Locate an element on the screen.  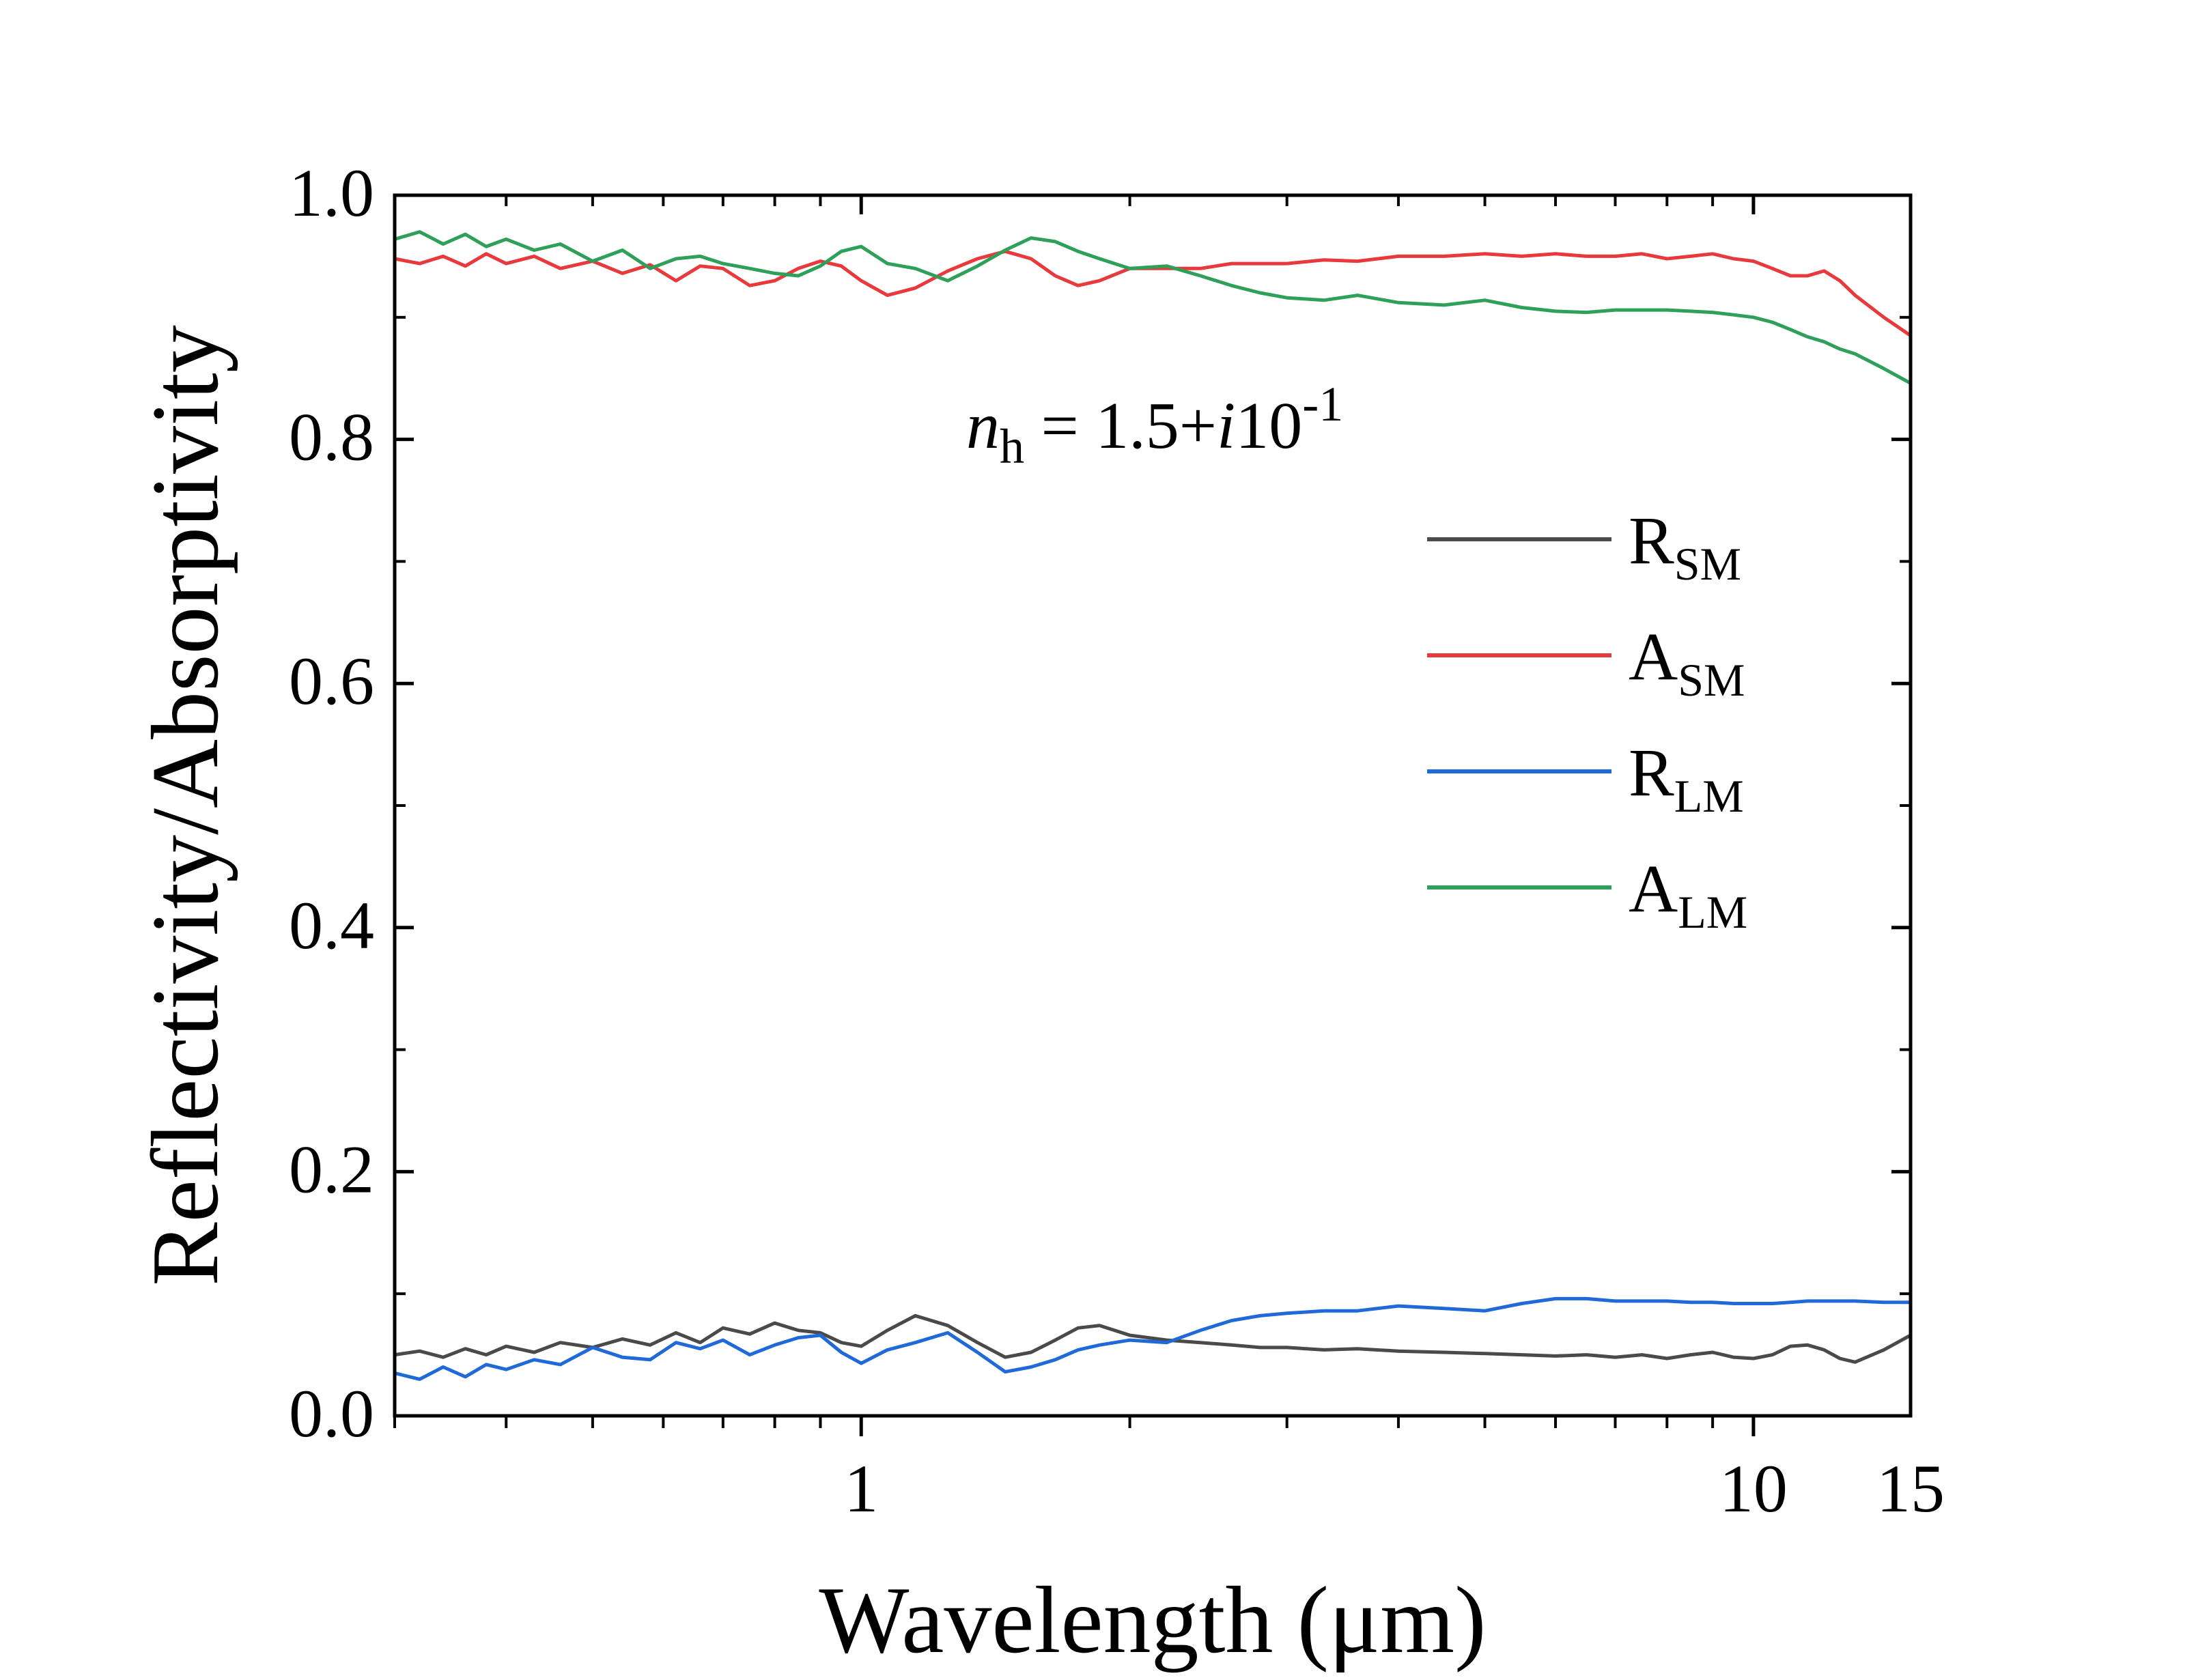
legend-label: RSM is located at coordinates (1685, 546).